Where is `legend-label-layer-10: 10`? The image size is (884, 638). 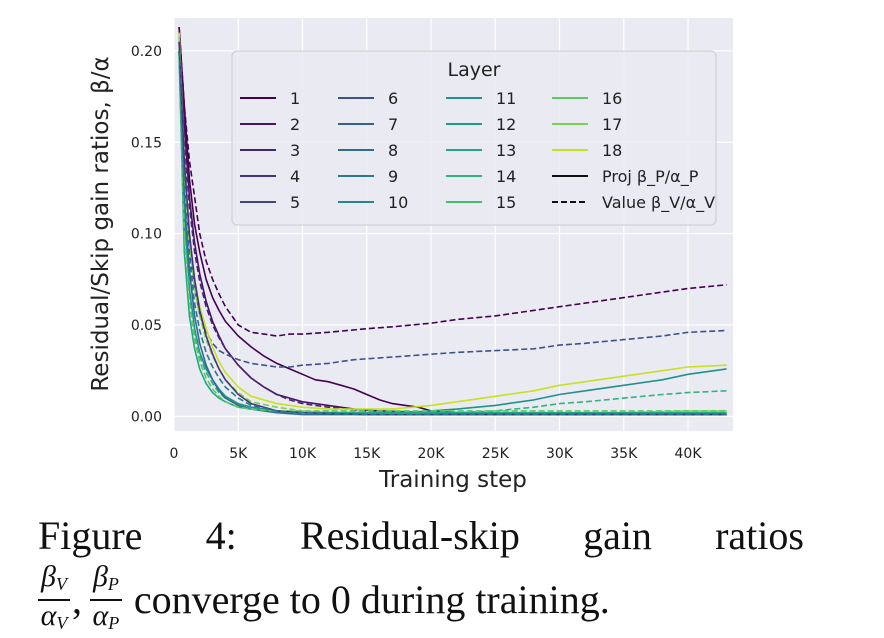 legend-label-layer-10: 10 is located at coordinates (398, 202).